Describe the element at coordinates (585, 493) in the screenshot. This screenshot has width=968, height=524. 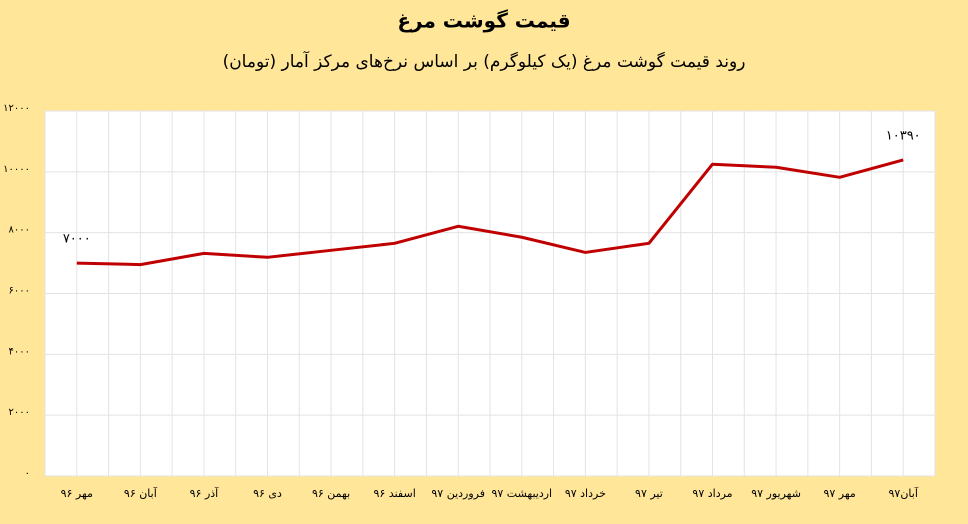
I see `x-tick-label: خرداد ۹۷` at that location.